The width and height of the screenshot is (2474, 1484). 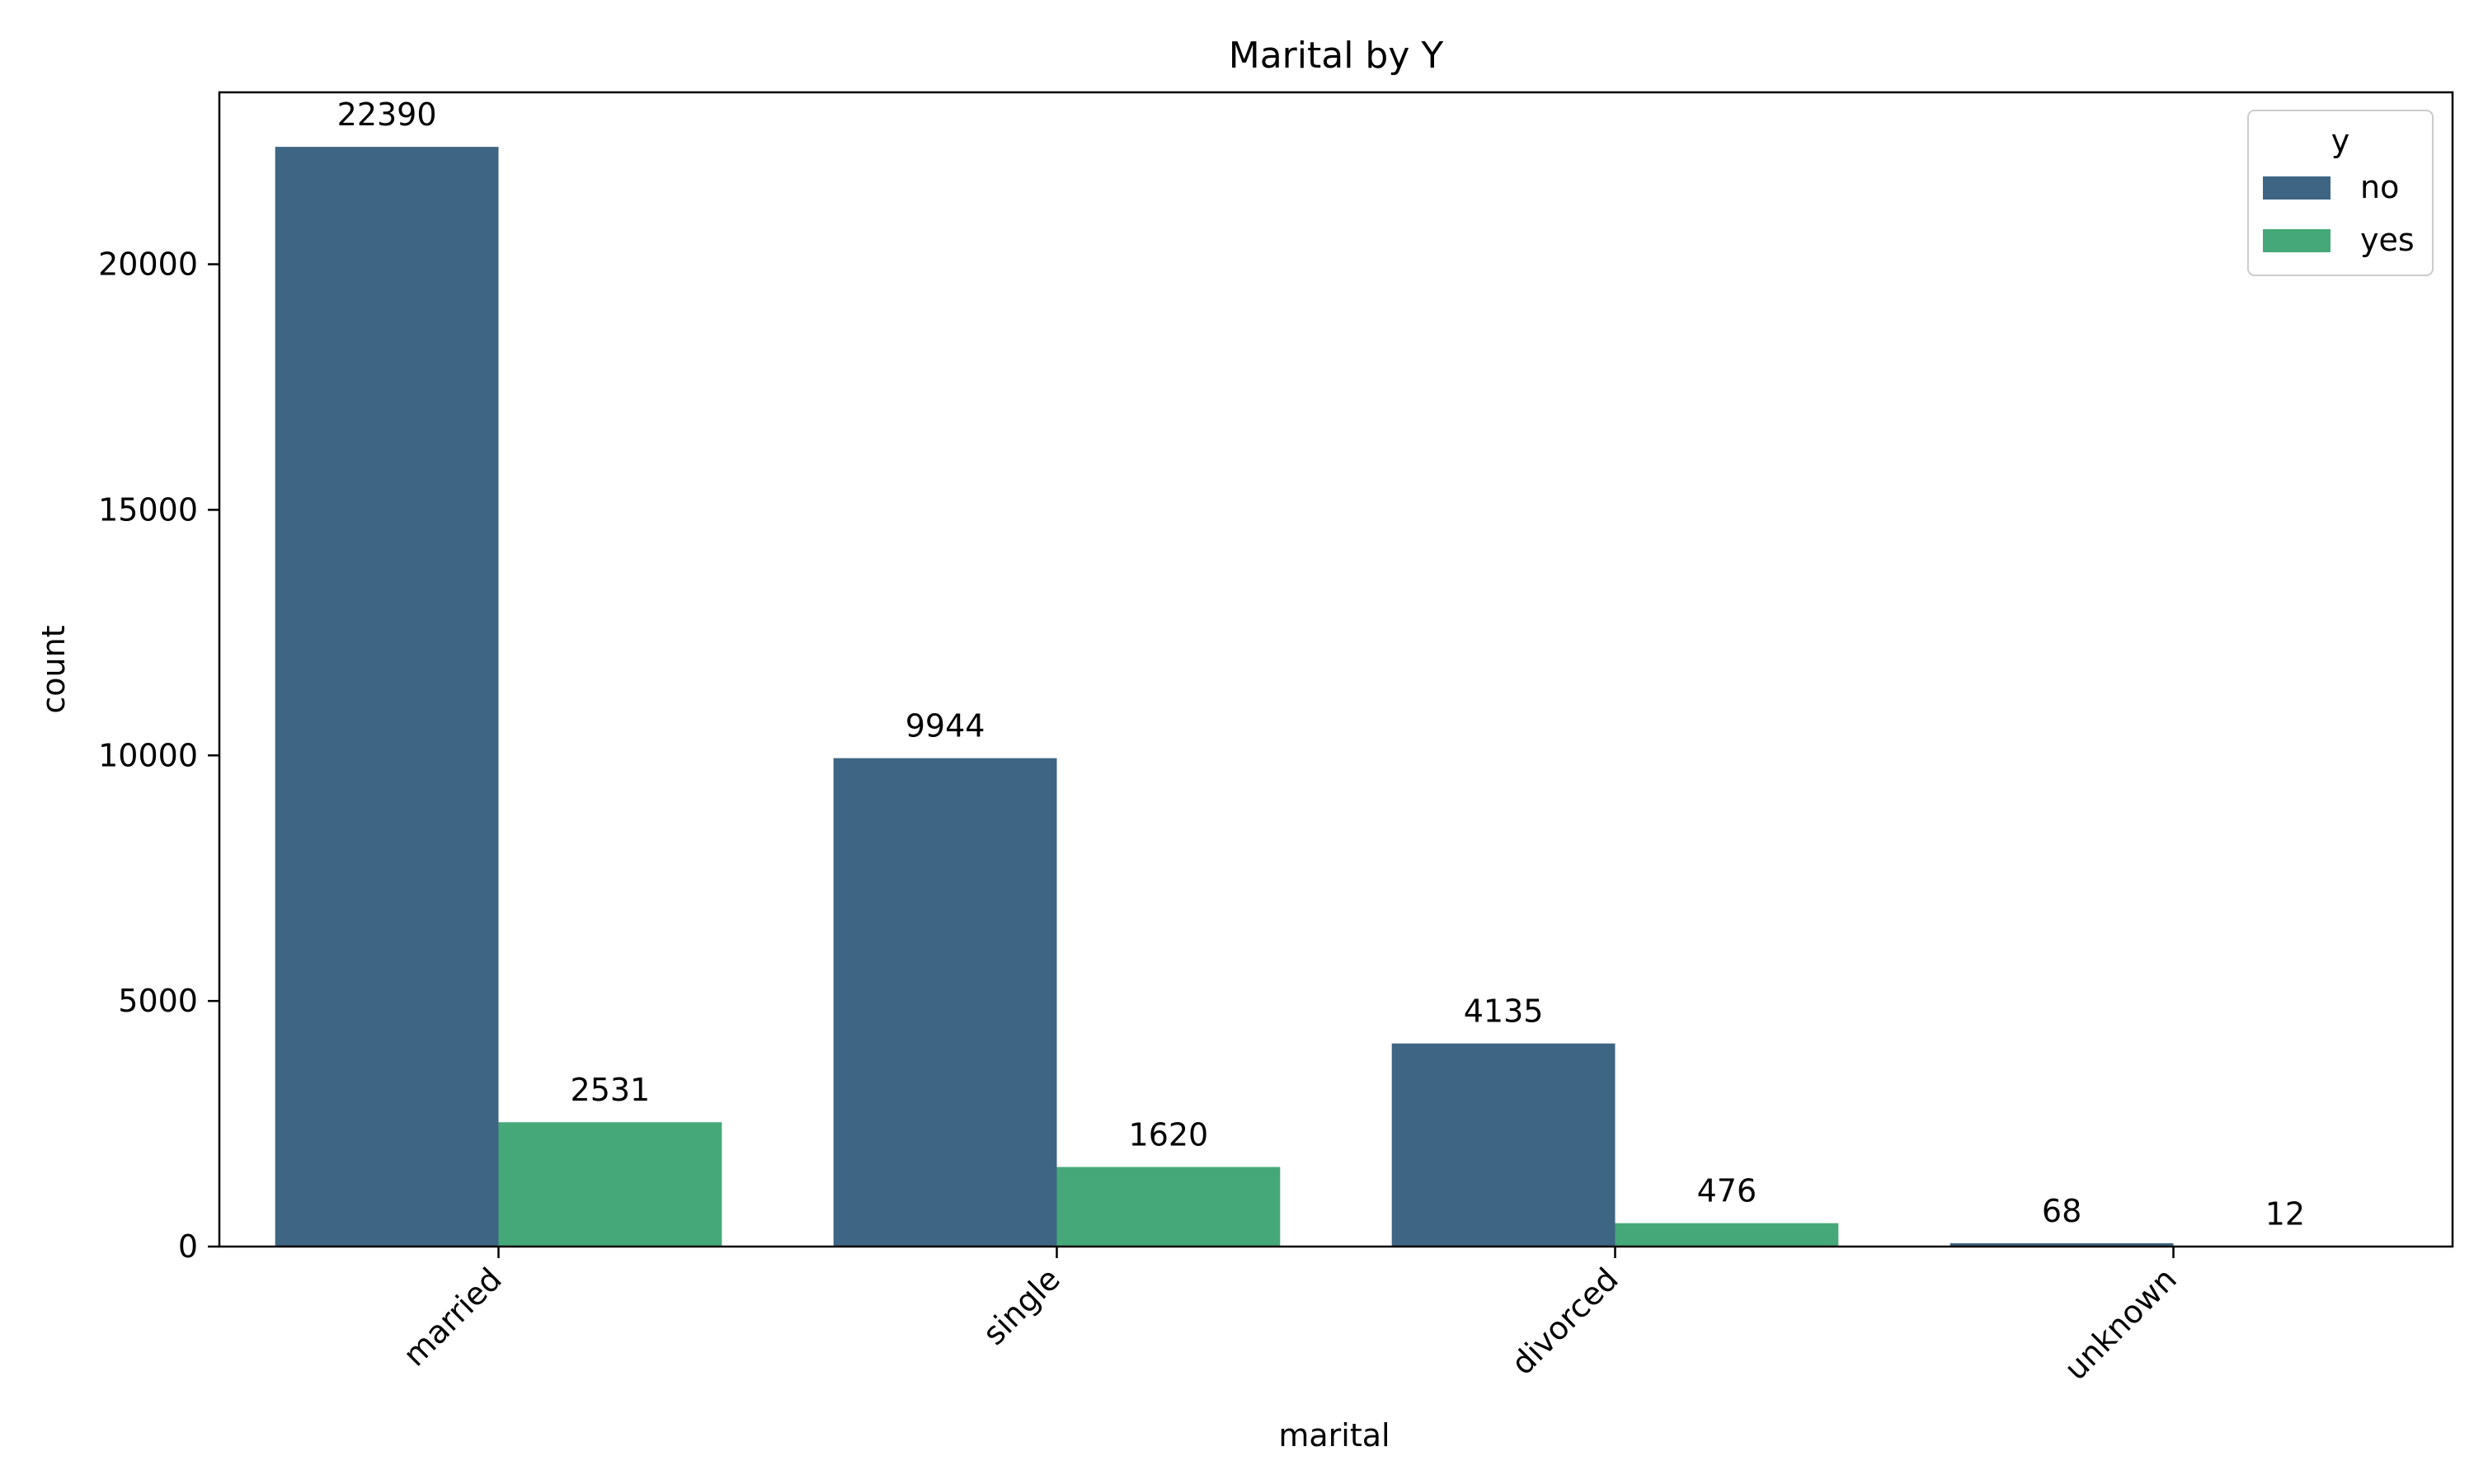 What do you see at coordinates (387, 114) in the screenshot?
I see `bar-value-label: 22390` at bounding box center [387, 114].